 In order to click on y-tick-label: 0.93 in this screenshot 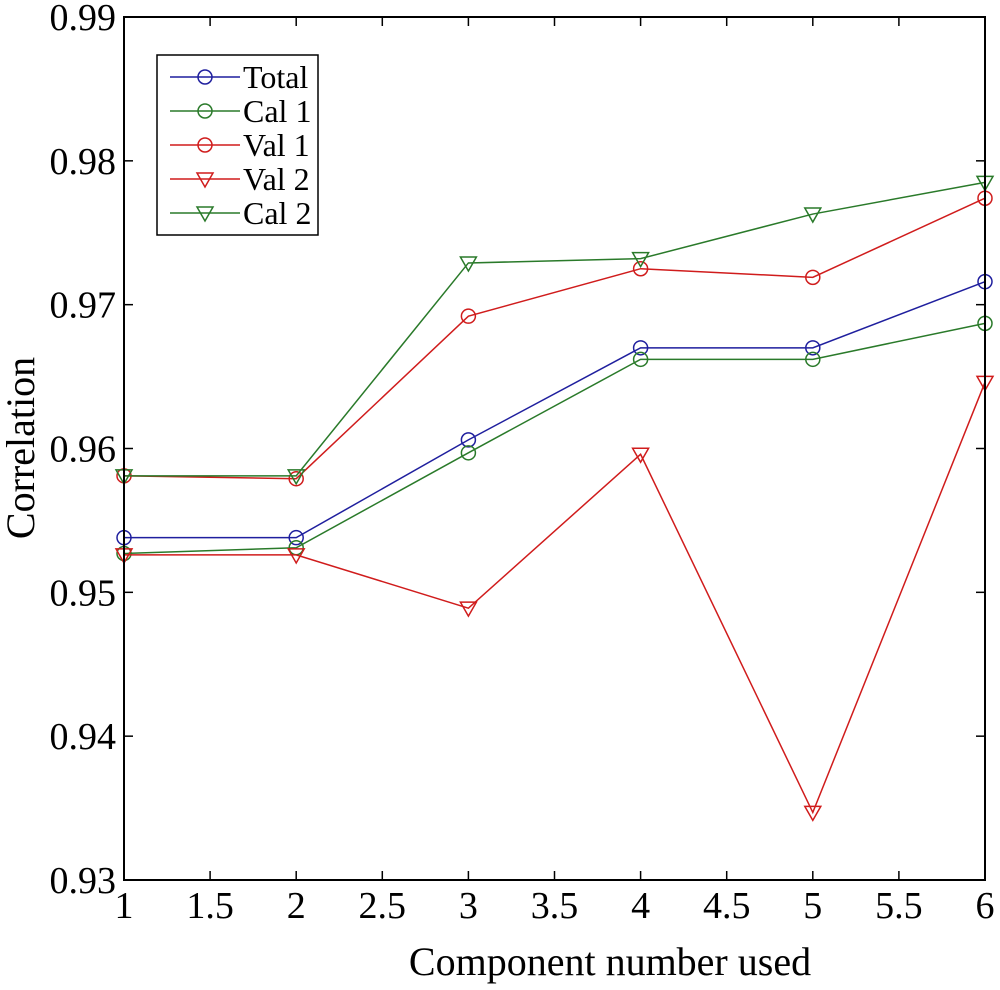, I will do `click(83, 881)`.